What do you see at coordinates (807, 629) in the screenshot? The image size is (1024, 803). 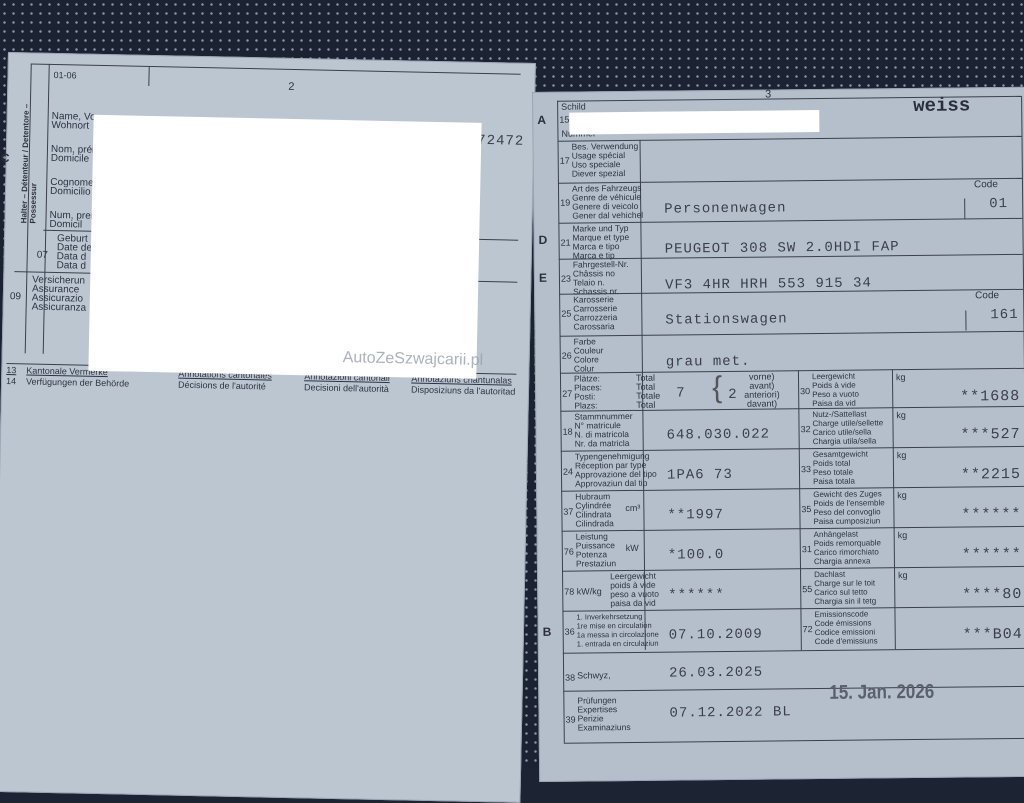 I see `r72-number: 72` at bounding box center [807, 629].